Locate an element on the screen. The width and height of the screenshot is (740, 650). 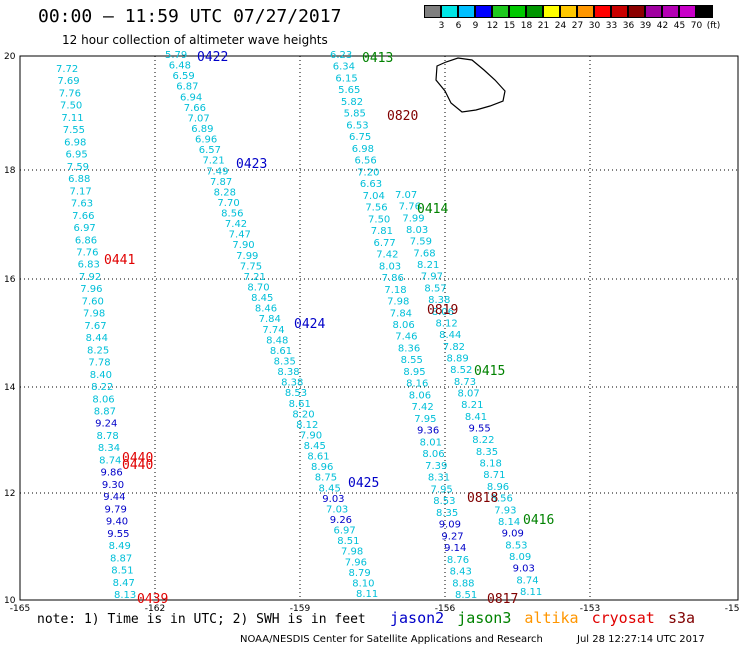
legend-label: 30 is located at coordinates (594, 26).